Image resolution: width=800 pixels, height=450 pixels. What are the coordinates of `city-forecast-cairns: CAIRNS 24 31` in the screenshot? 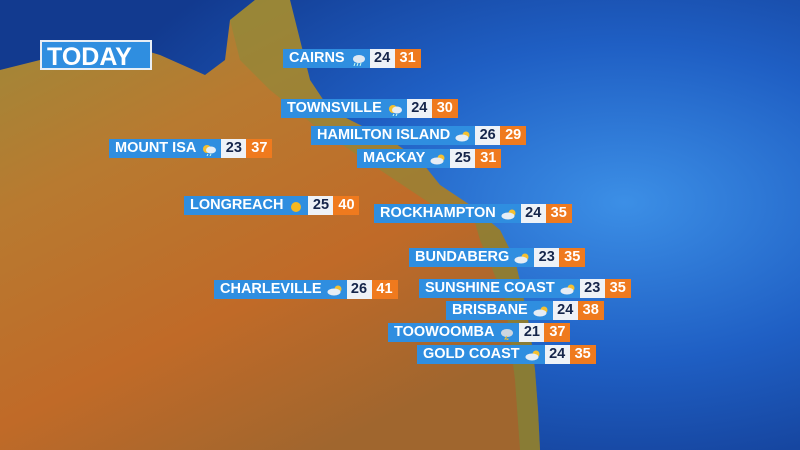 It's located at (352, 58).